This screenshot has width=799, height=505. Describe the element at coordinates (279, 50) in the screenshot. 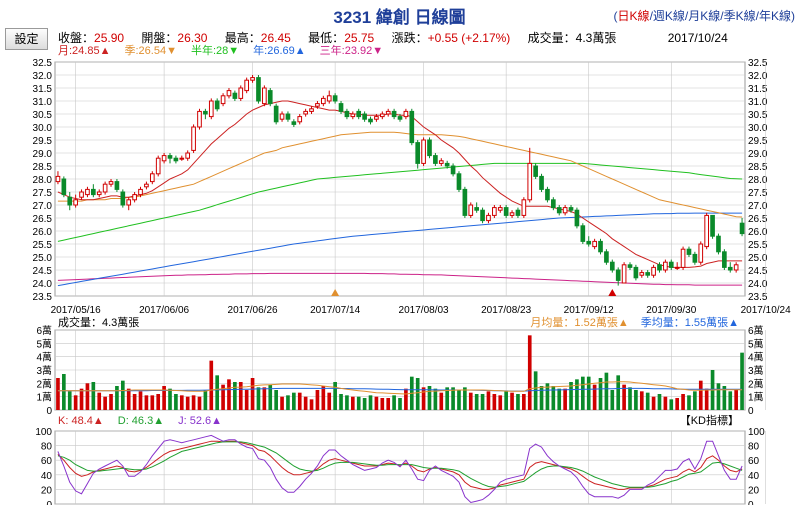

I see `price-ma-legend-3: 年:26.69▲` at that location.